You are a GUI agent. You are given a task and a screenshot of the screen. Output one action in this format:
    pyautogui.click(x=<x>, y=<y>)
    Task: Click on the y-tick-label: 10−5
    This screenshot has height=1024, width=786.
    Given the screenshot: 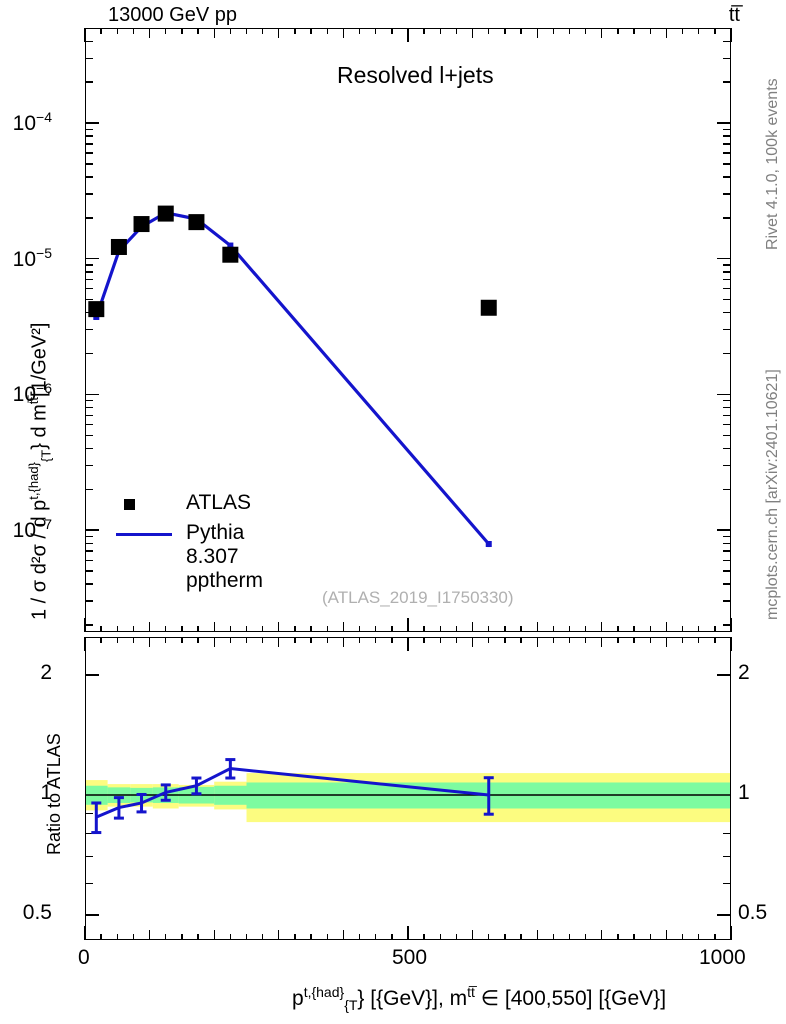 What is the action you would take?
    pyautogui.click(x=32, y=257)
    